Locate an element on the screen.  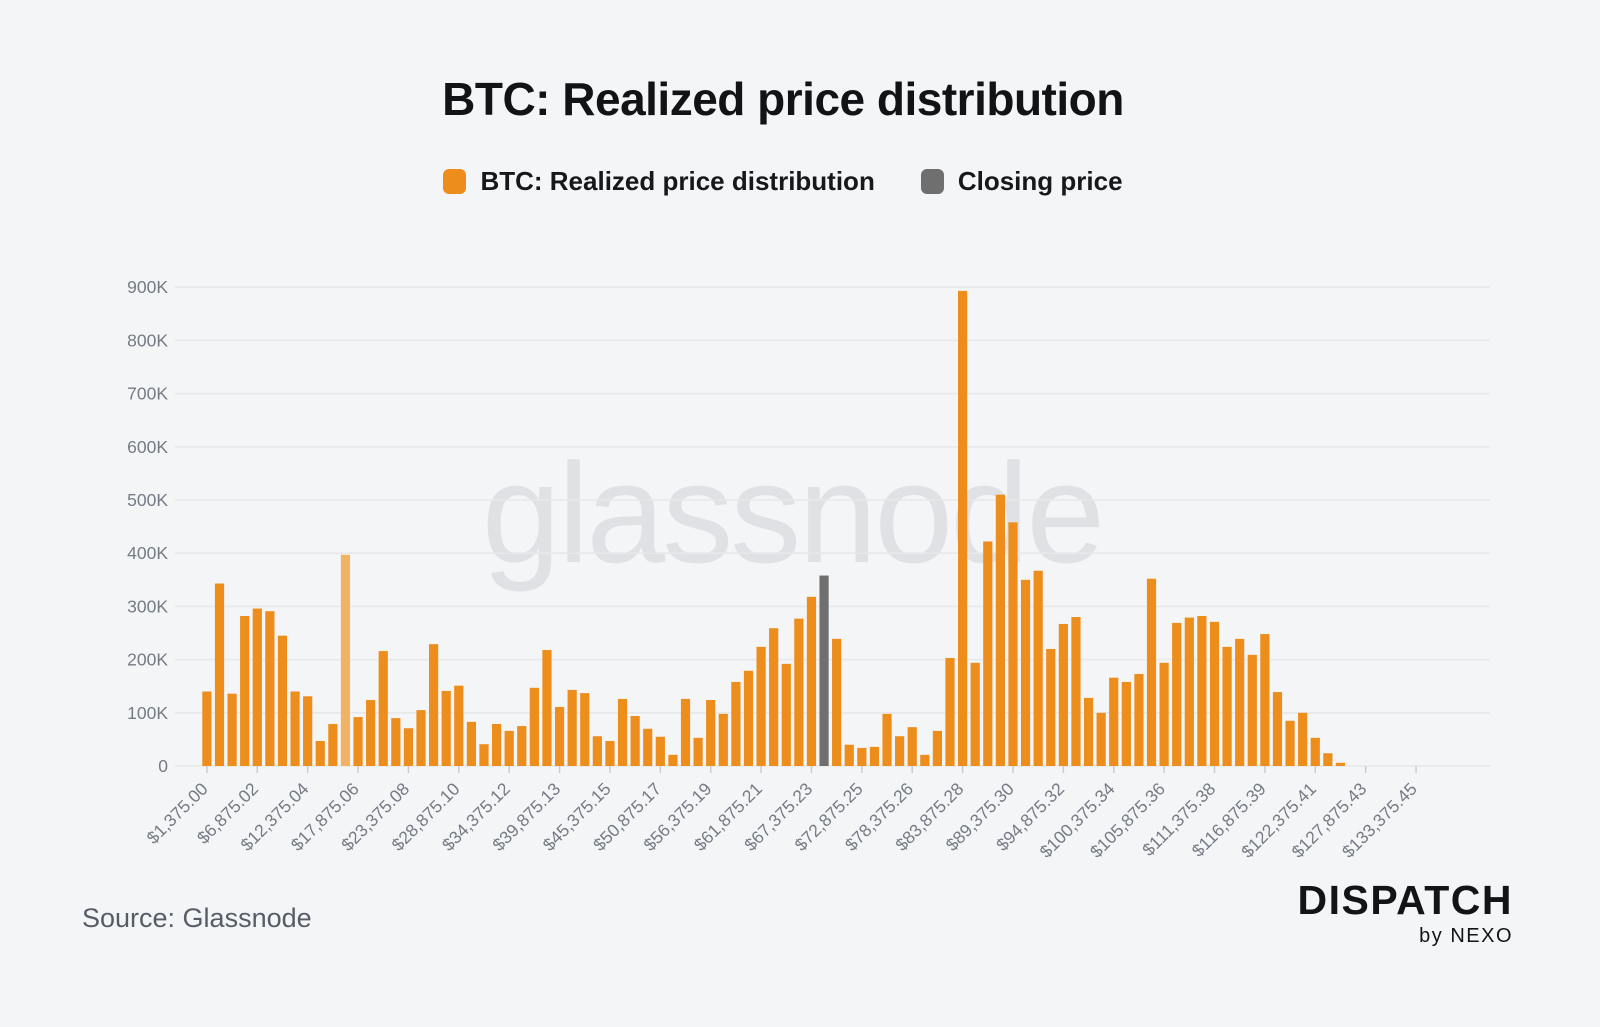
y-axis-label: 800K is located at coordinates (147, 340).